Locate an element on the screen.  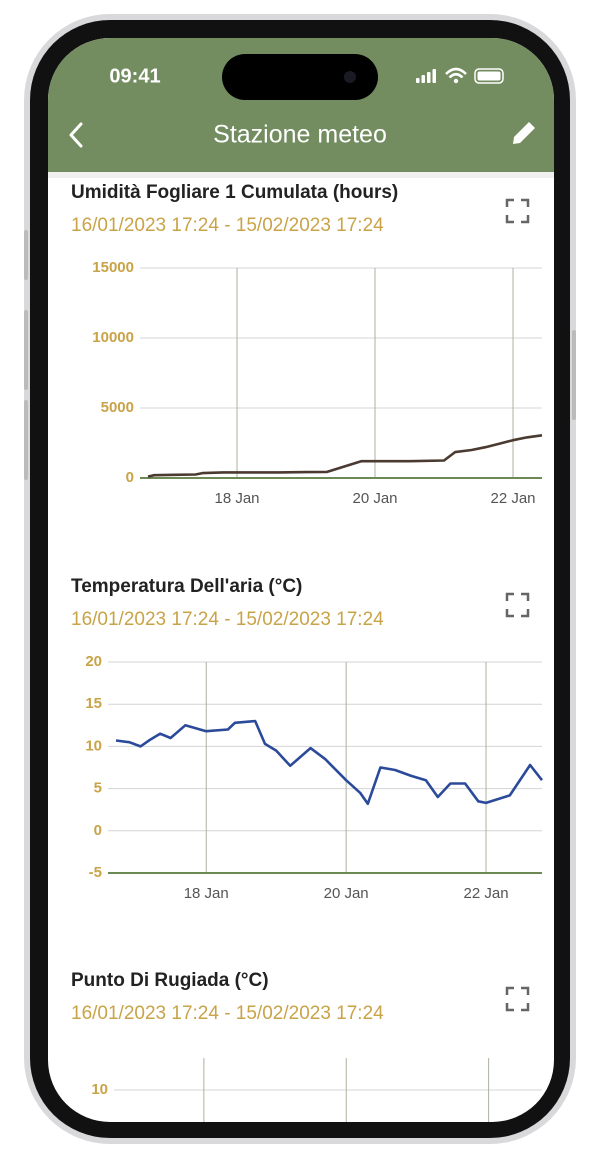
battery-level is located at coordinates (489, 76).